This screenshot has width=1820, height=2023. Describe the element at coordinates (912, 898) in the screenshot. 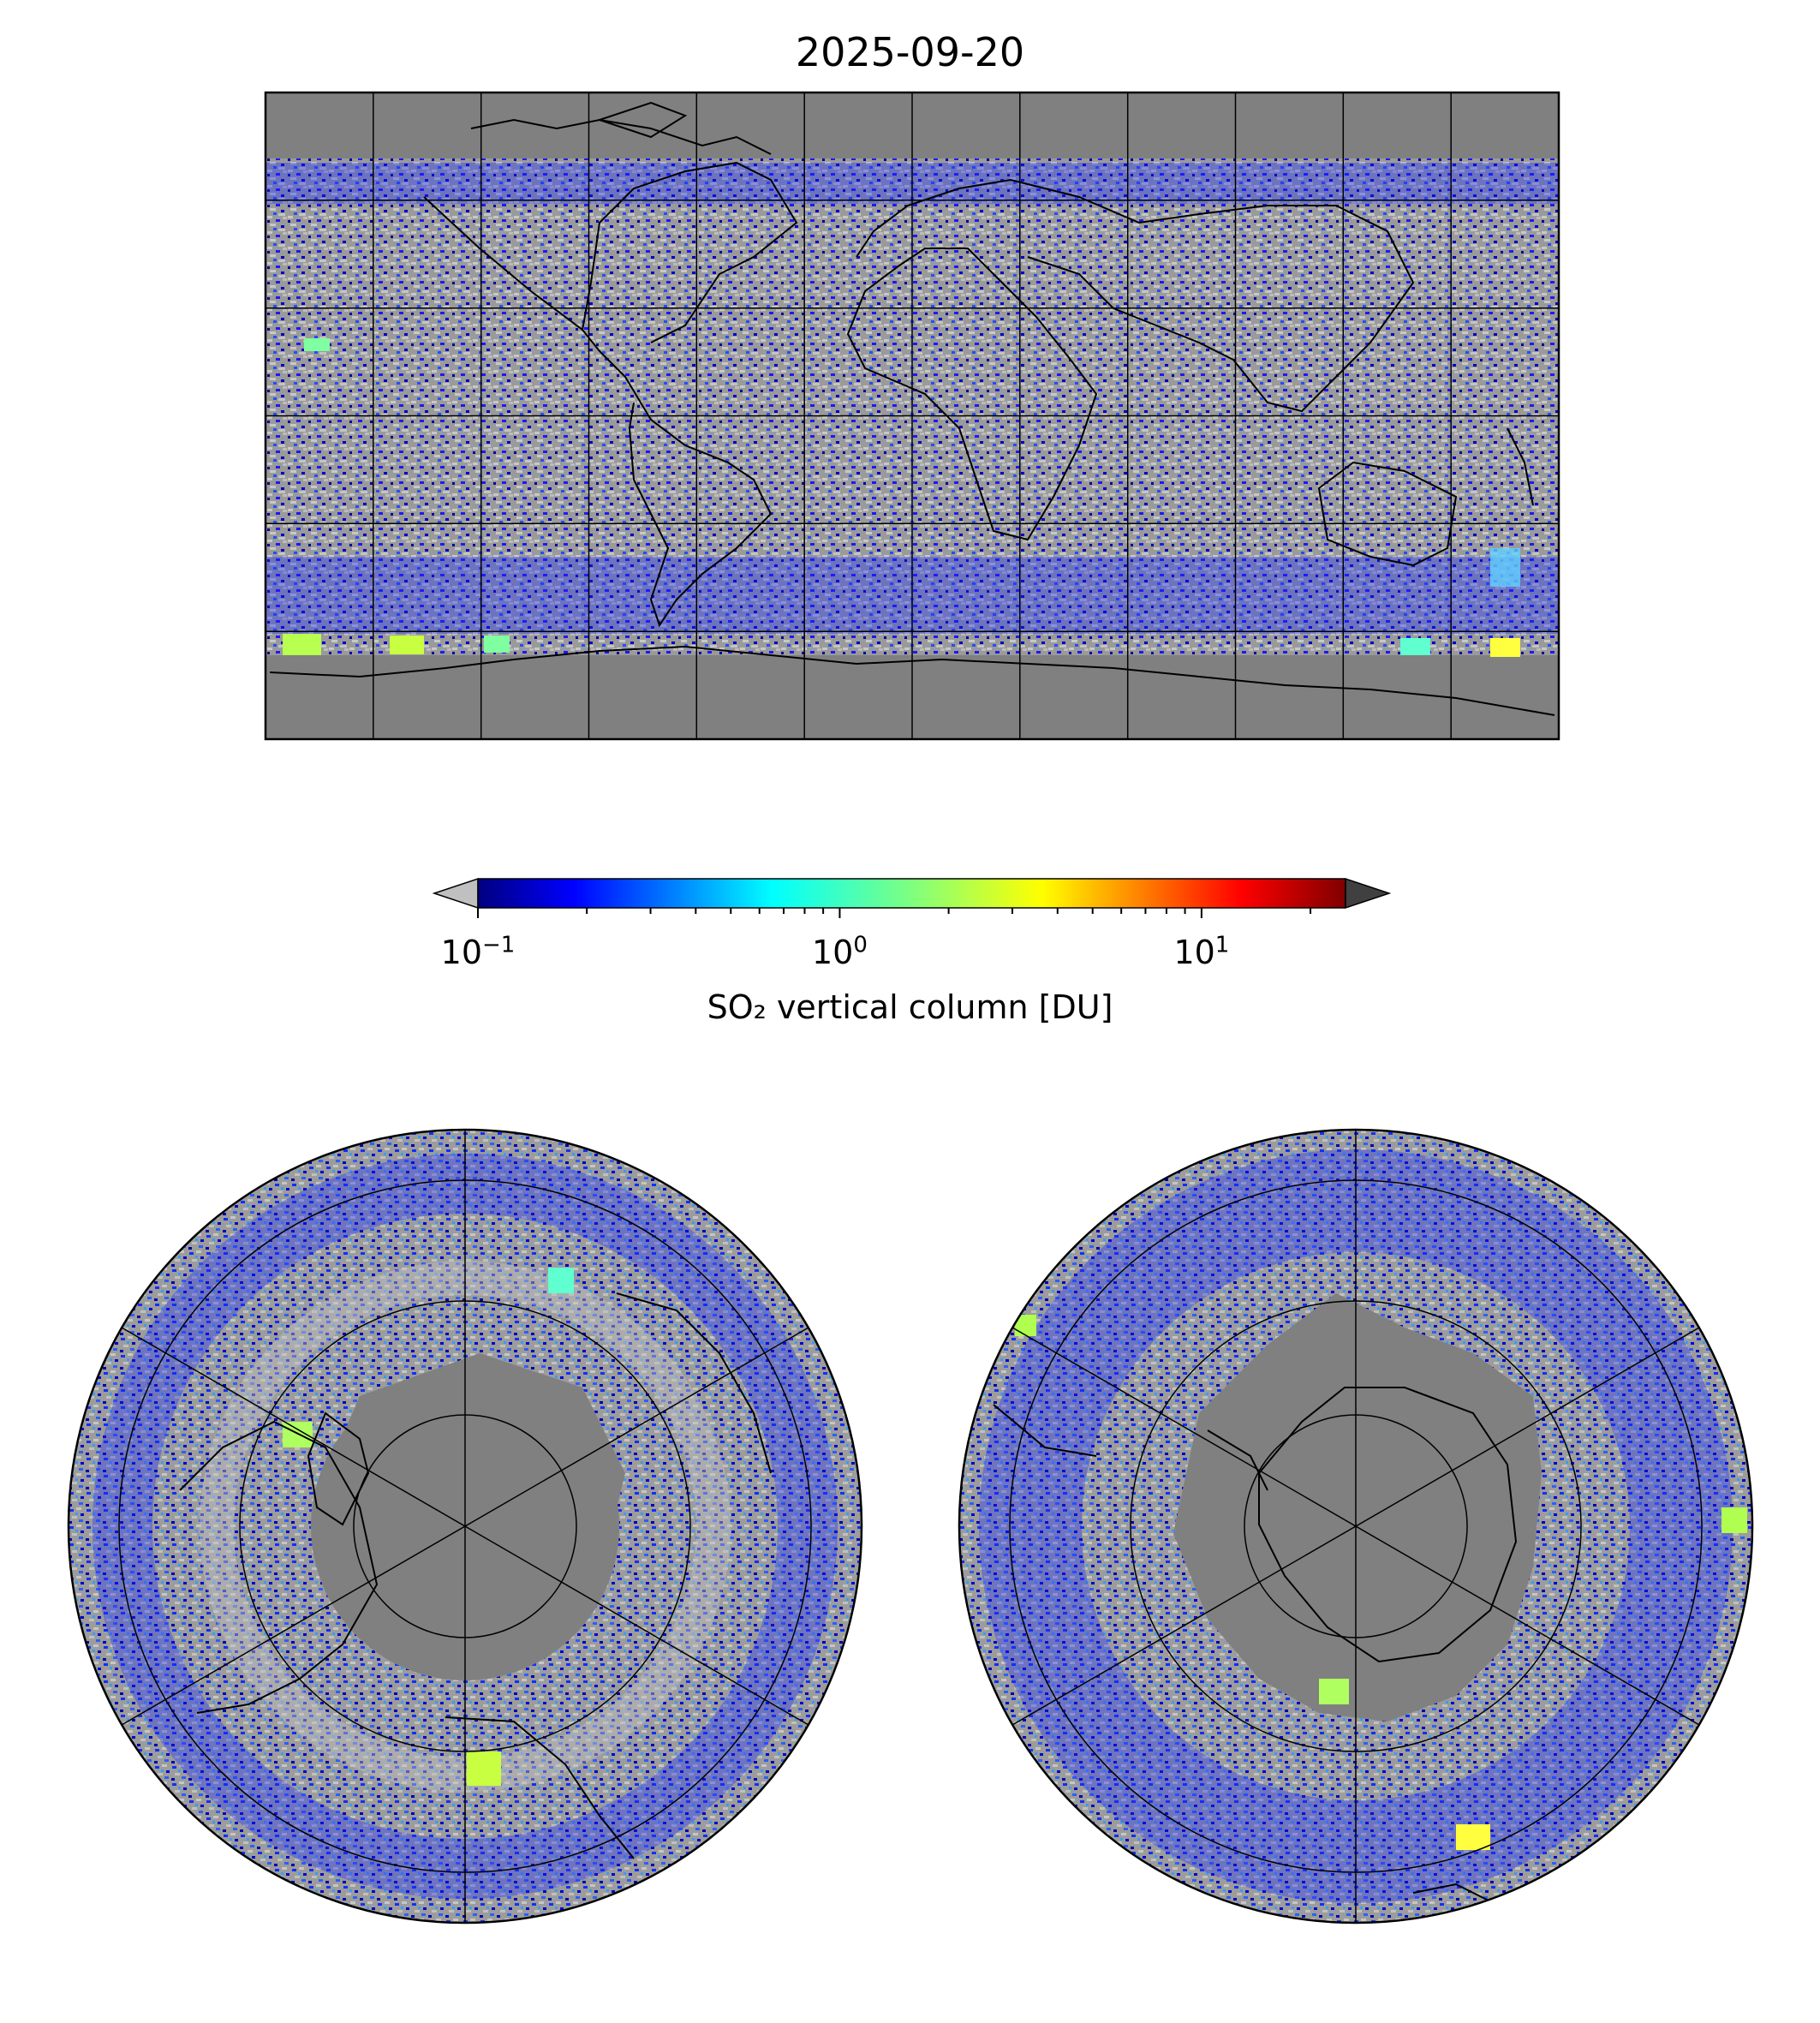

I see `colorbar` at that location.